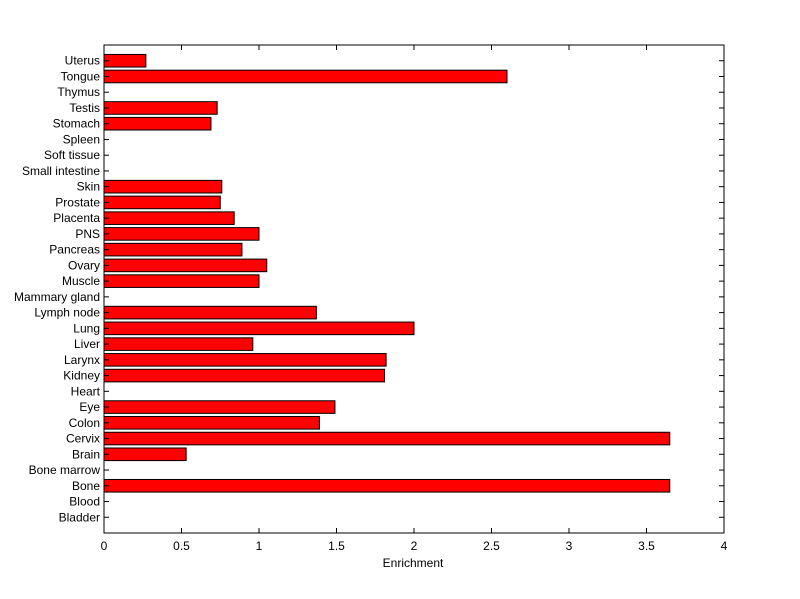  Describe the element at coordinates (81, 376) in the screenshot. I see `y-tick-label: Kidney` at that location.